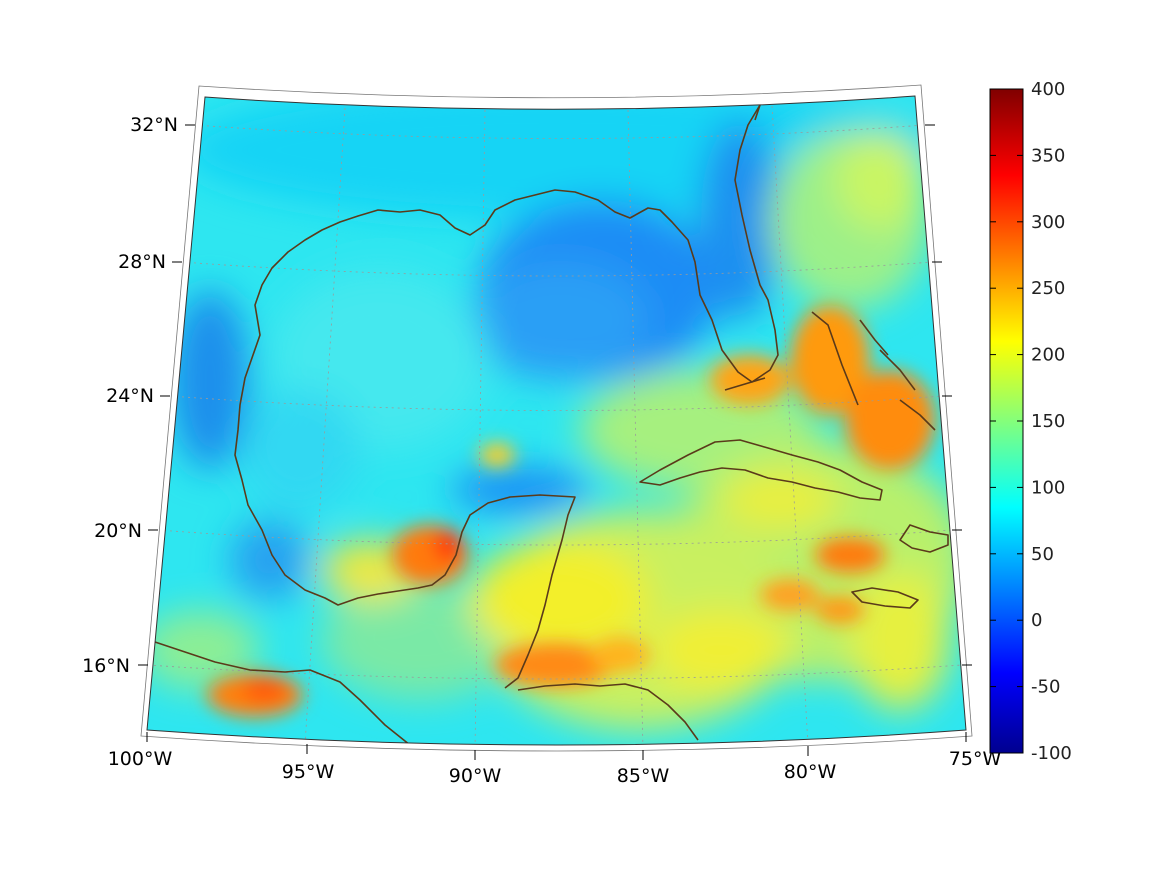  I want to click on lon-label-95: 95°W, so click(308, 772).